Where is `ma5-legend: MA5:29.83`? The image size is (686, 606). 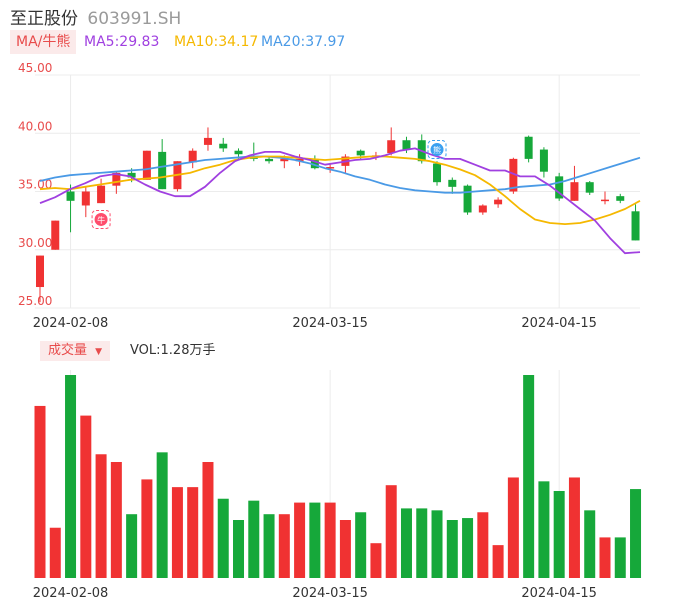
ma5-legend: MA5:29.83 is located at coordinates (122, 42).